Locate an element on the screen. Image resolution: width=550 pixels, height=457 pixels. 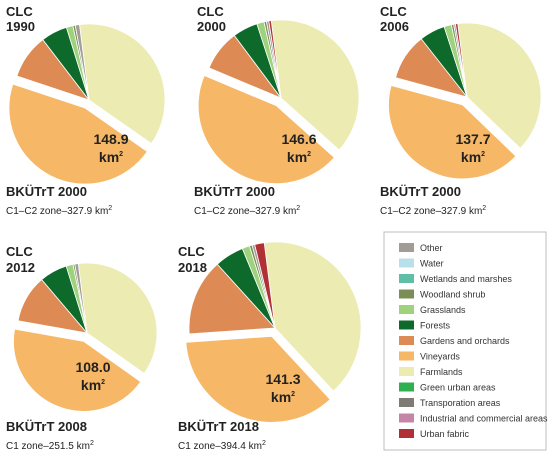
legend-item-urban-fabric: Urban fabric is located at coordinates (434, 434).